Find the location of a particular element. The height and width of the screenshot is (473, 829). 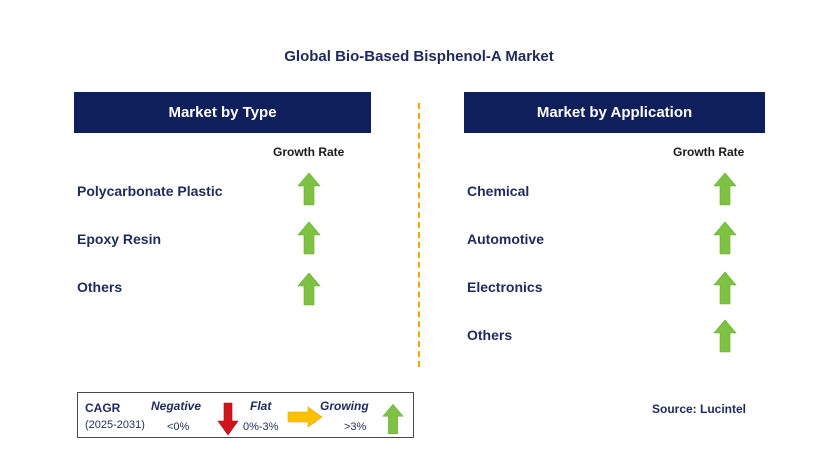

growth-rate-label-type: Growth Rate is located at coordinates (309, 152).